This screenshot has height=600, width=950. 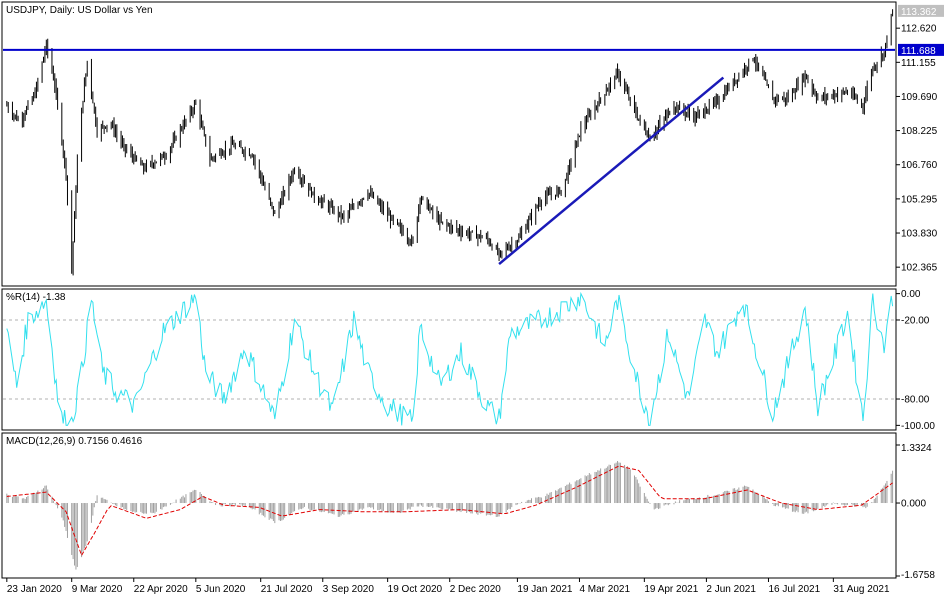 I want to click on x-tick-label: 19 Jan 2021, so click(x=544, y=589).